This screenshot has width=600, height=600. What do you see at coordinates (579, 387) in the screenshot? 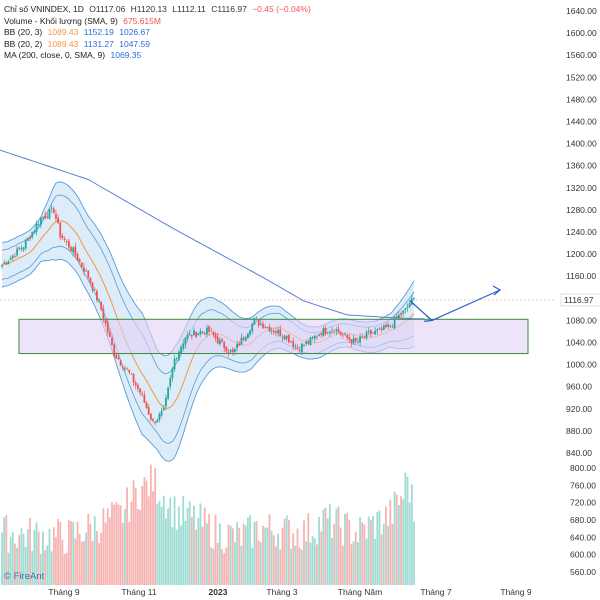
I see `price-tick-label: 960.00` at bounding box center [579, 387].